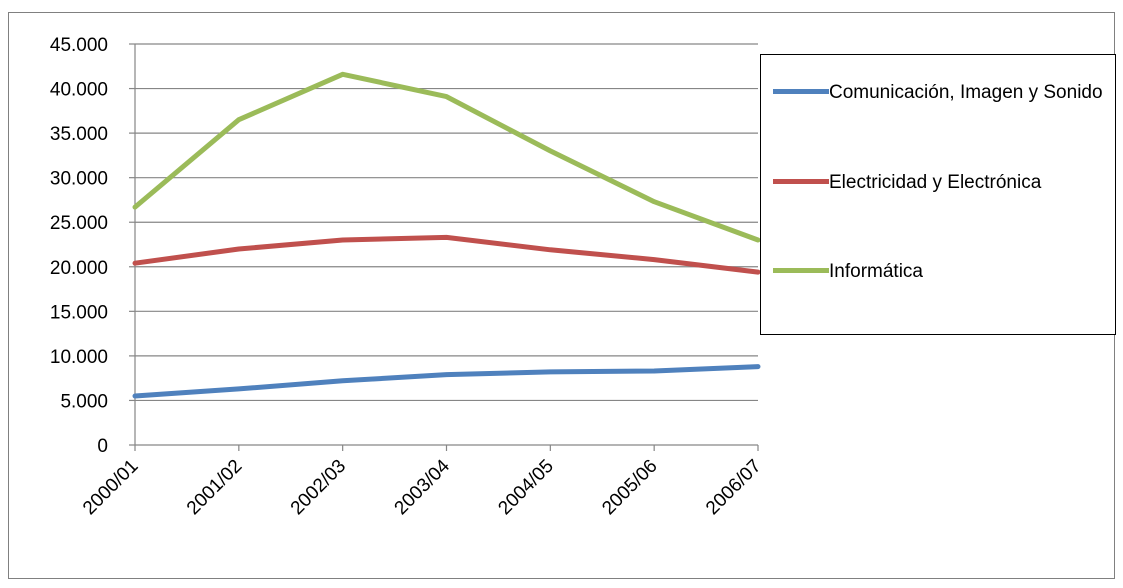 Image resolution: width=1123 pixels, height=588 pixels. I want to click on y-tick-label: 0, so click(102, 446).